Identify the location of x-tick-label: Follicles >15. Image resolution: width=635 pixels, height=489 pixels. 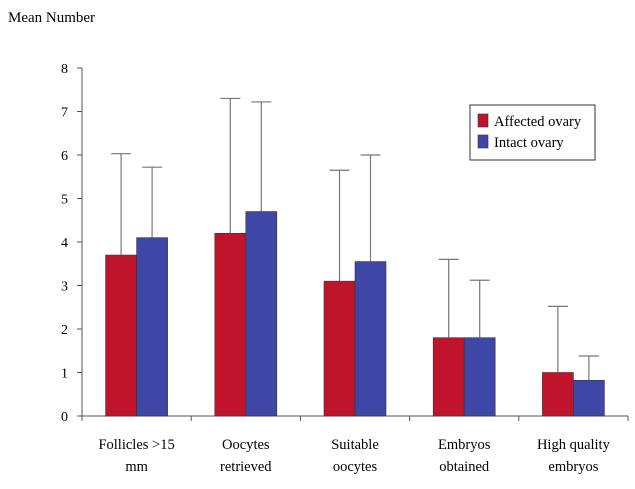
(136, 445).